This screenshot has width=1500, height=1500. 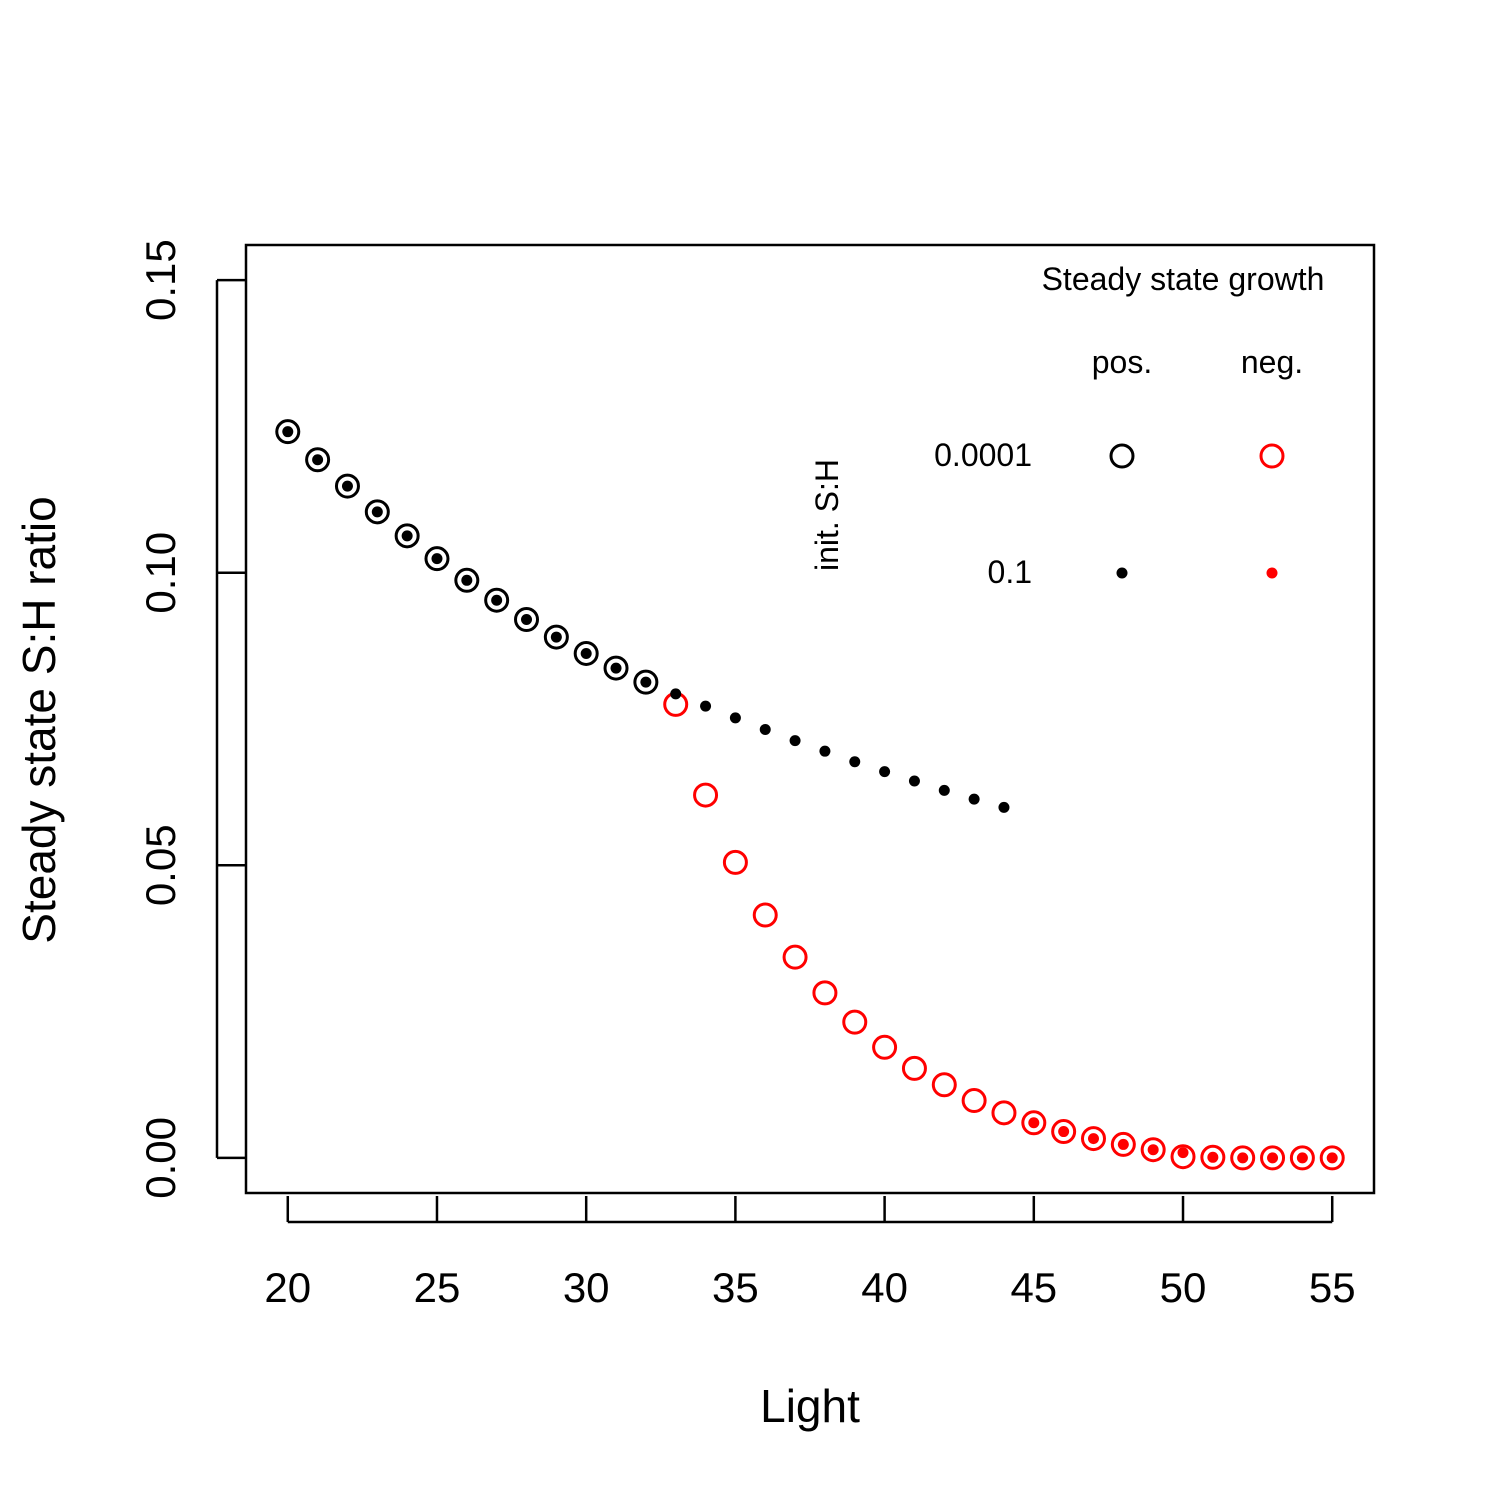 I want to click on x-axis-title: Light, so click(x=810, y=1406).